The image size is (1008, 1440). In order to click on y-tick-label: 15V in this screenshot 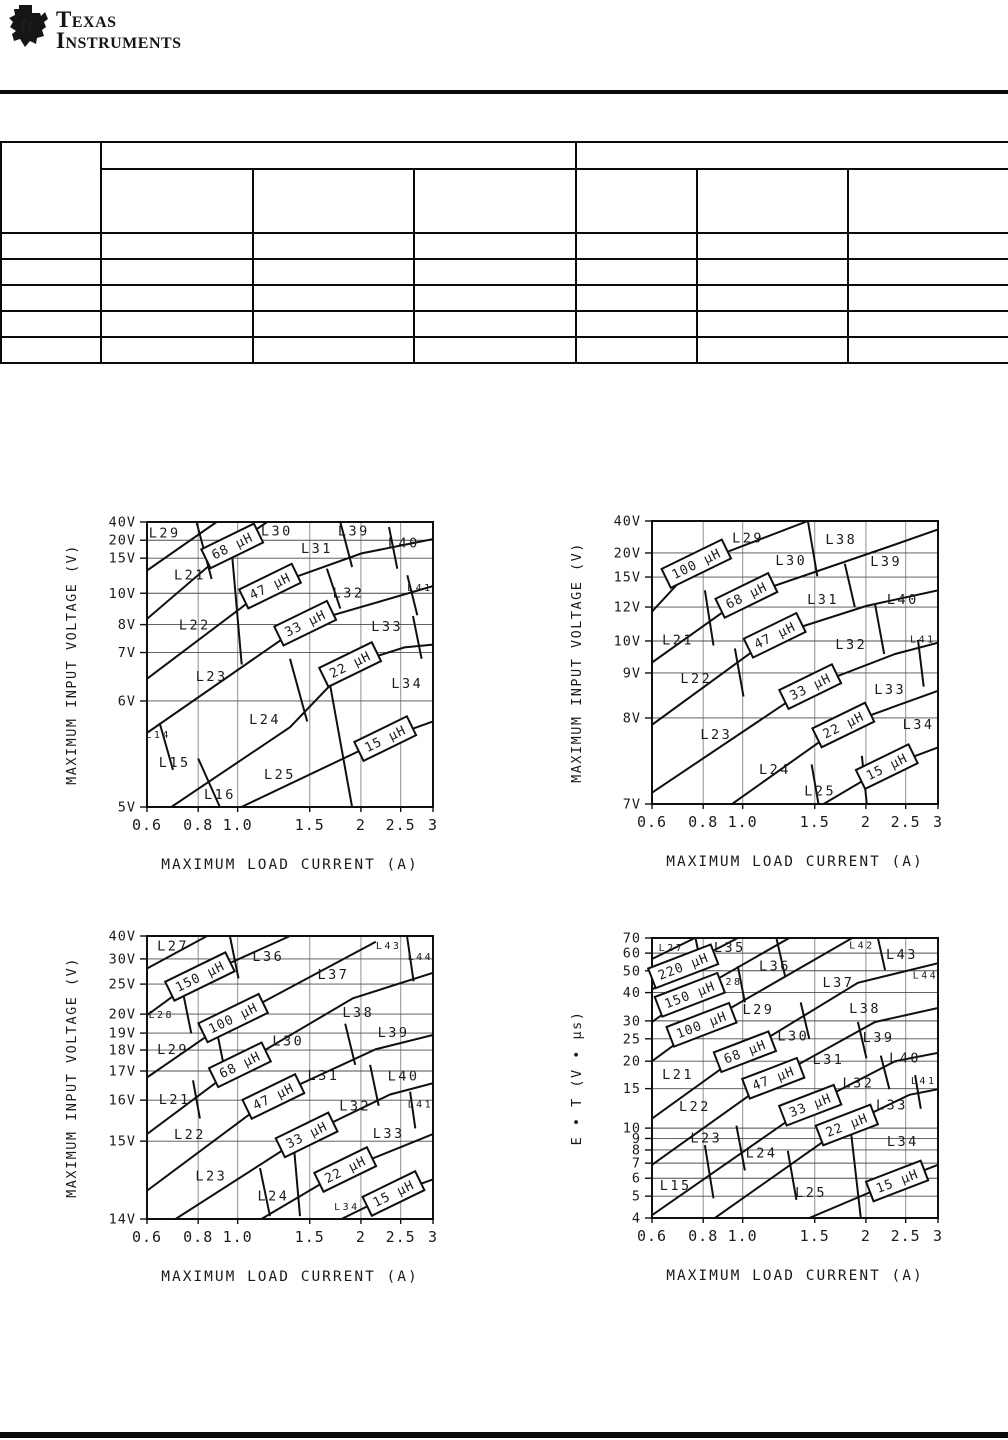, I will do `click(122, 559)`.